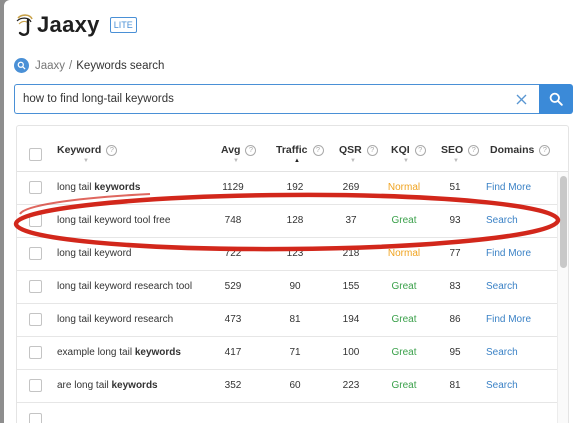  What do you see at coordinates (408, 150) in the screenshot?
I see `column-header-kqi: KQI ?` at bounding box center [408, 150].